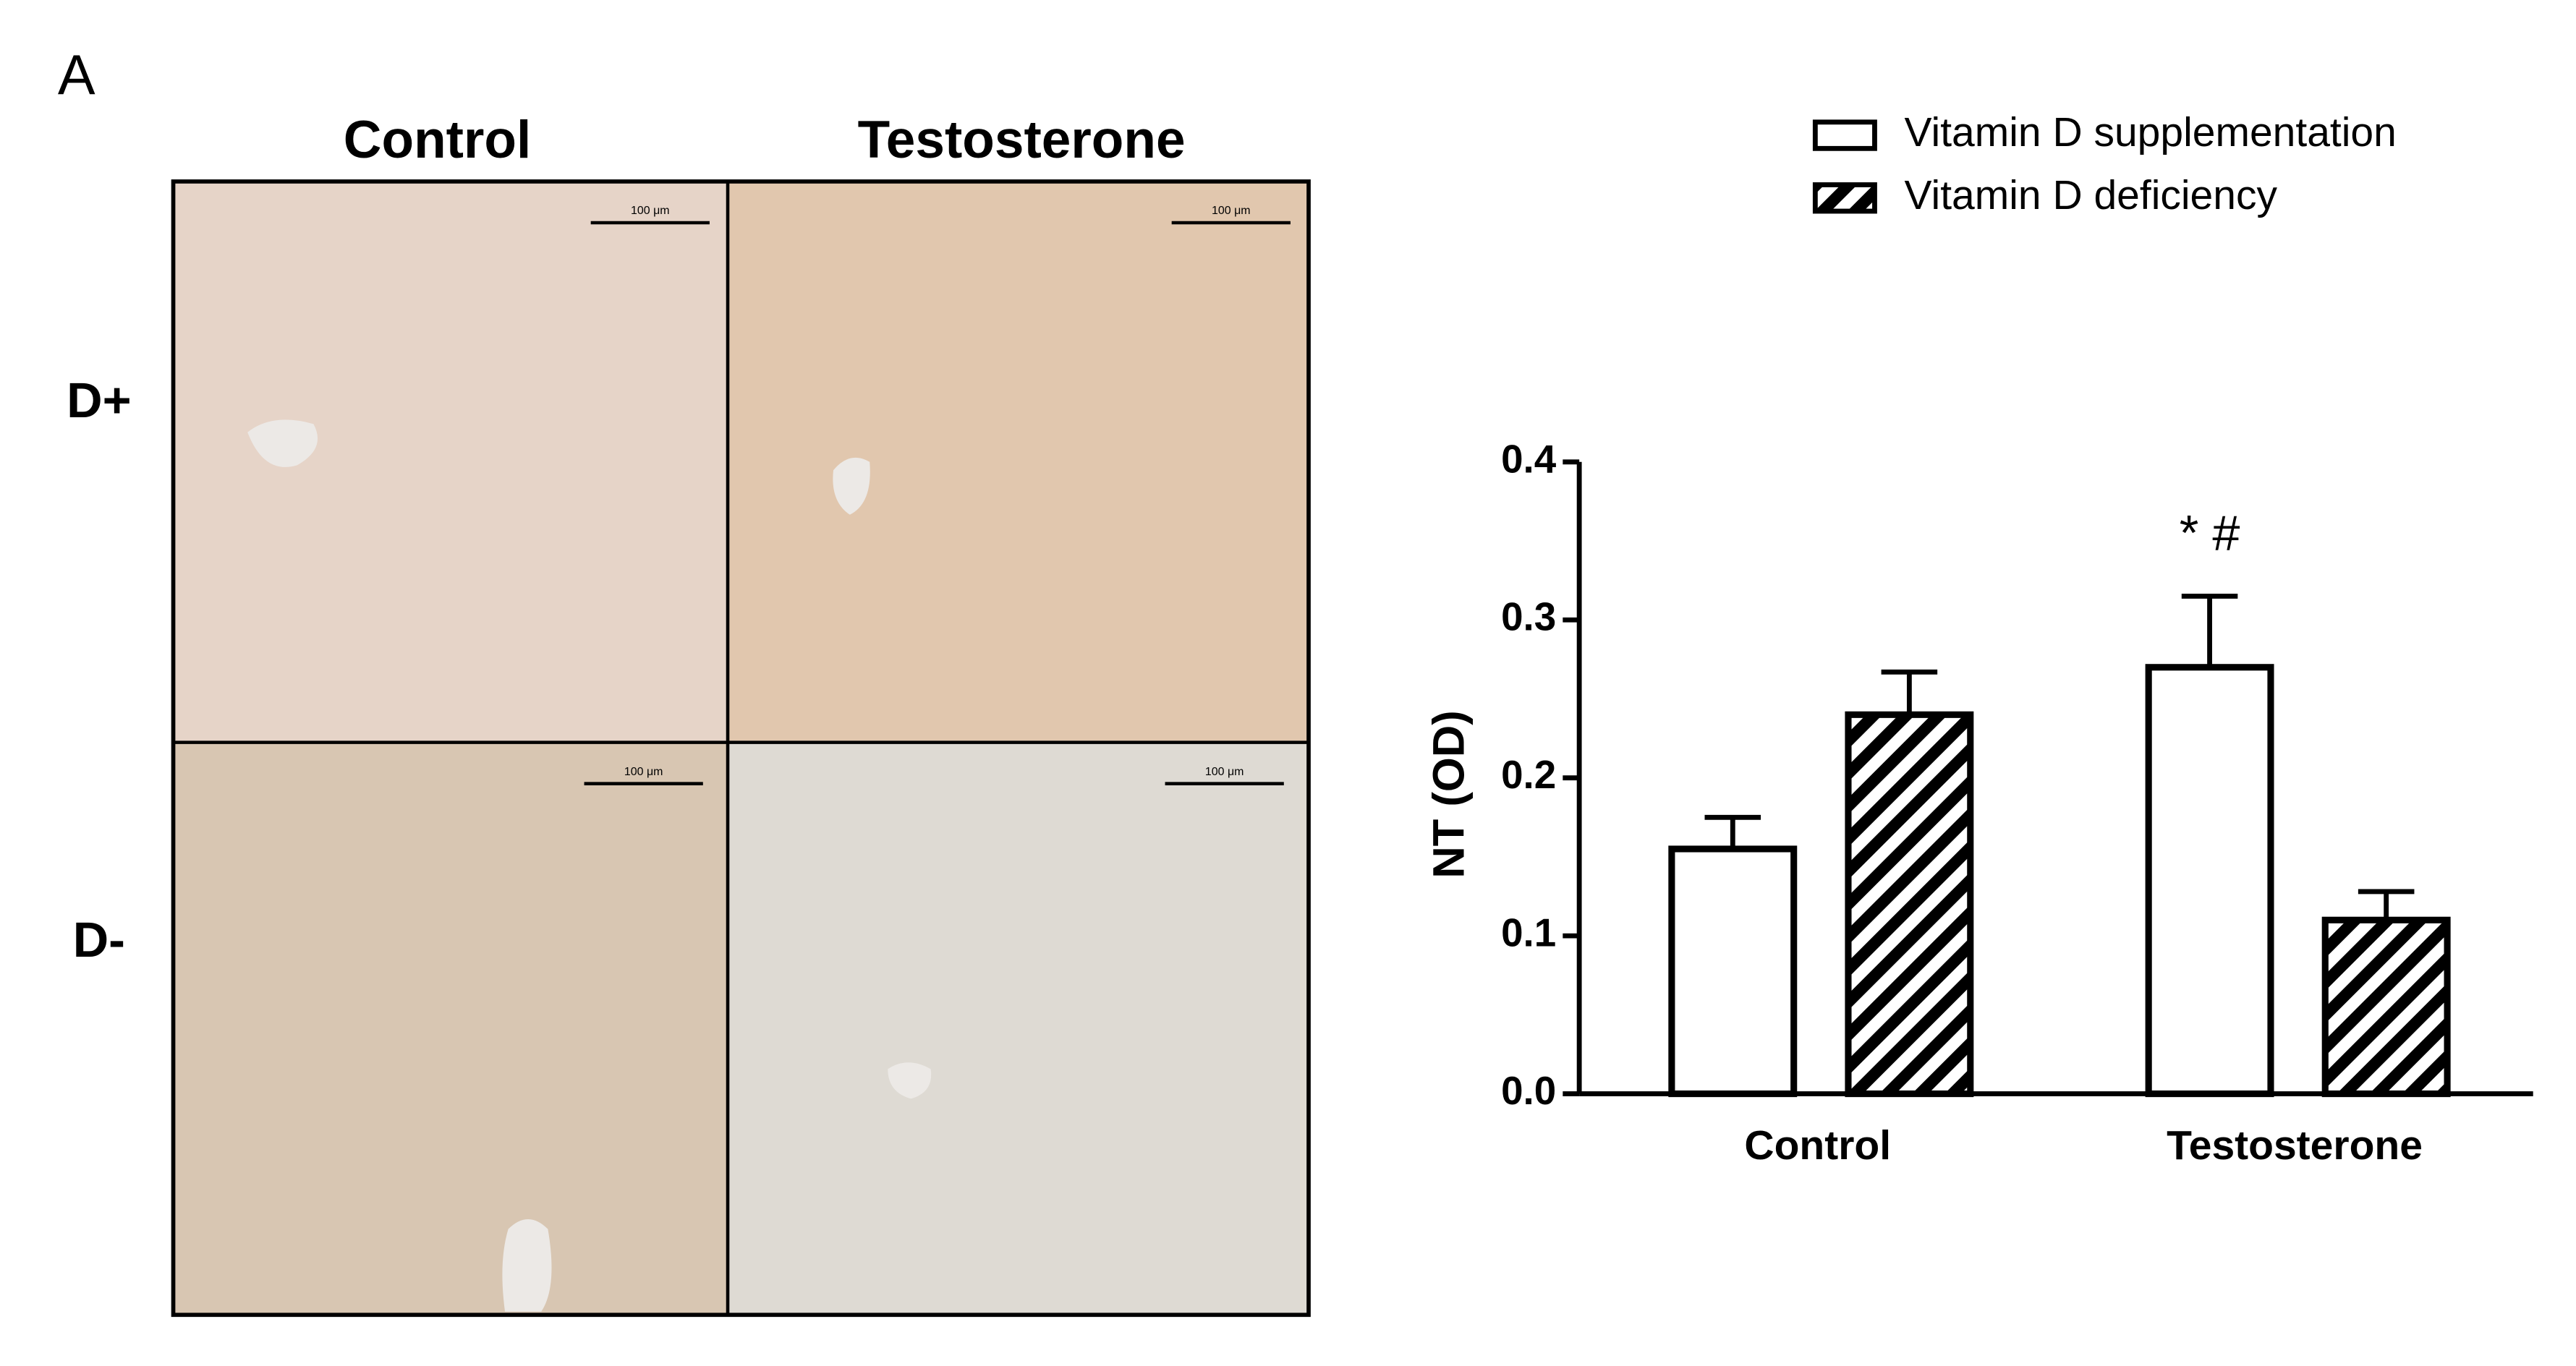 The image size is (2576, 1366). What do you see at coordinates (2210, 532) in the screenshot?
I see `annotation: * #` at bounding box center [2210, 532].